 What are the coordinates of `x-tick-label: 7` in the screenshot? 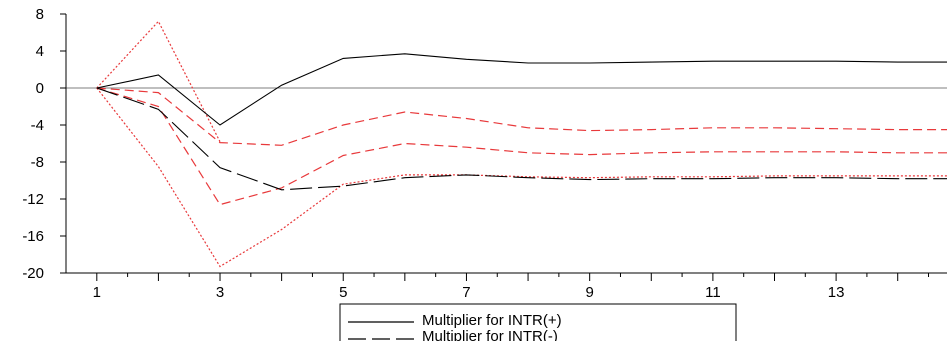 It's located at (466, 292).